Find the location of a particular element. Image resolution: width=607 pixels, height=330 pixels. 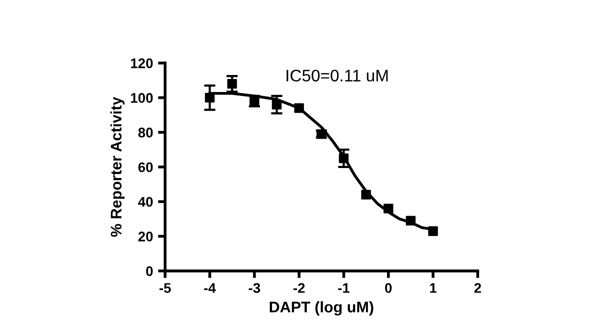

x-tick-label: 2 is located at coordinates (478, 288).